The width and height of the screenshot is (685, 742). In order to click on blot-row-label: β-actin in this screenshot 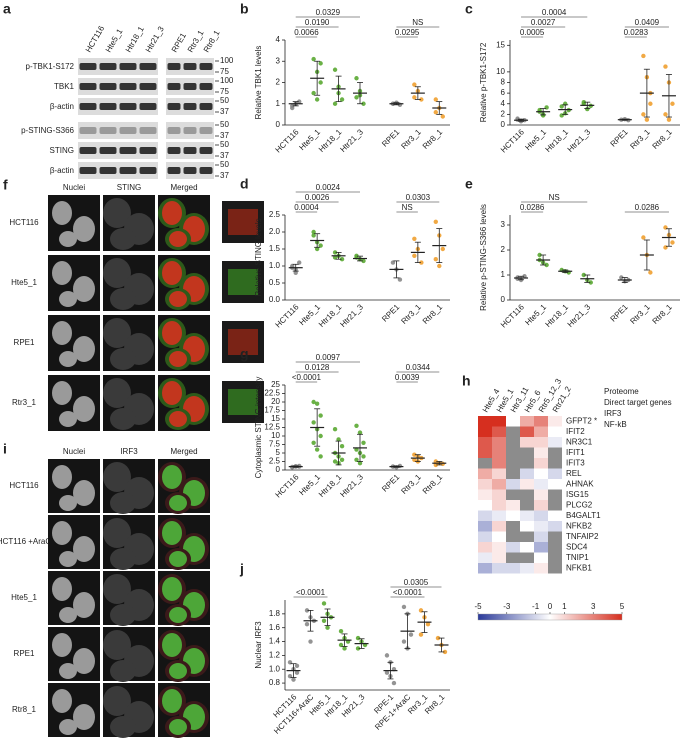, I will do `click(62, 170)`.